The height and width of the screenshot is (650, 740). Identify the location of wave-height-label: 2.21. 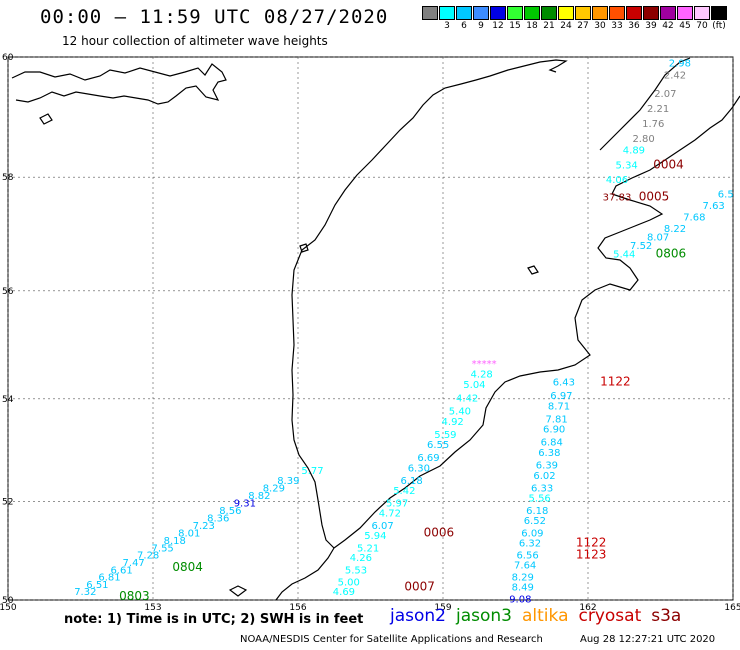
(658, 109).